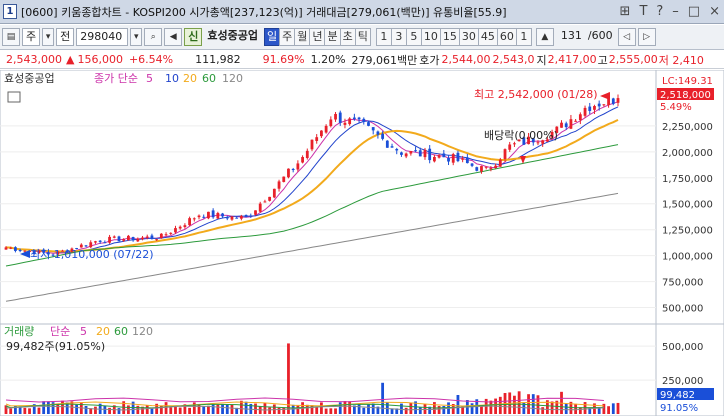 The width and height of the screenshot is (724, 416). What do you see at coordinates (468, 37) in the screenshot?
I see `interval-button-5: 30` at bounding box center [468, 37].